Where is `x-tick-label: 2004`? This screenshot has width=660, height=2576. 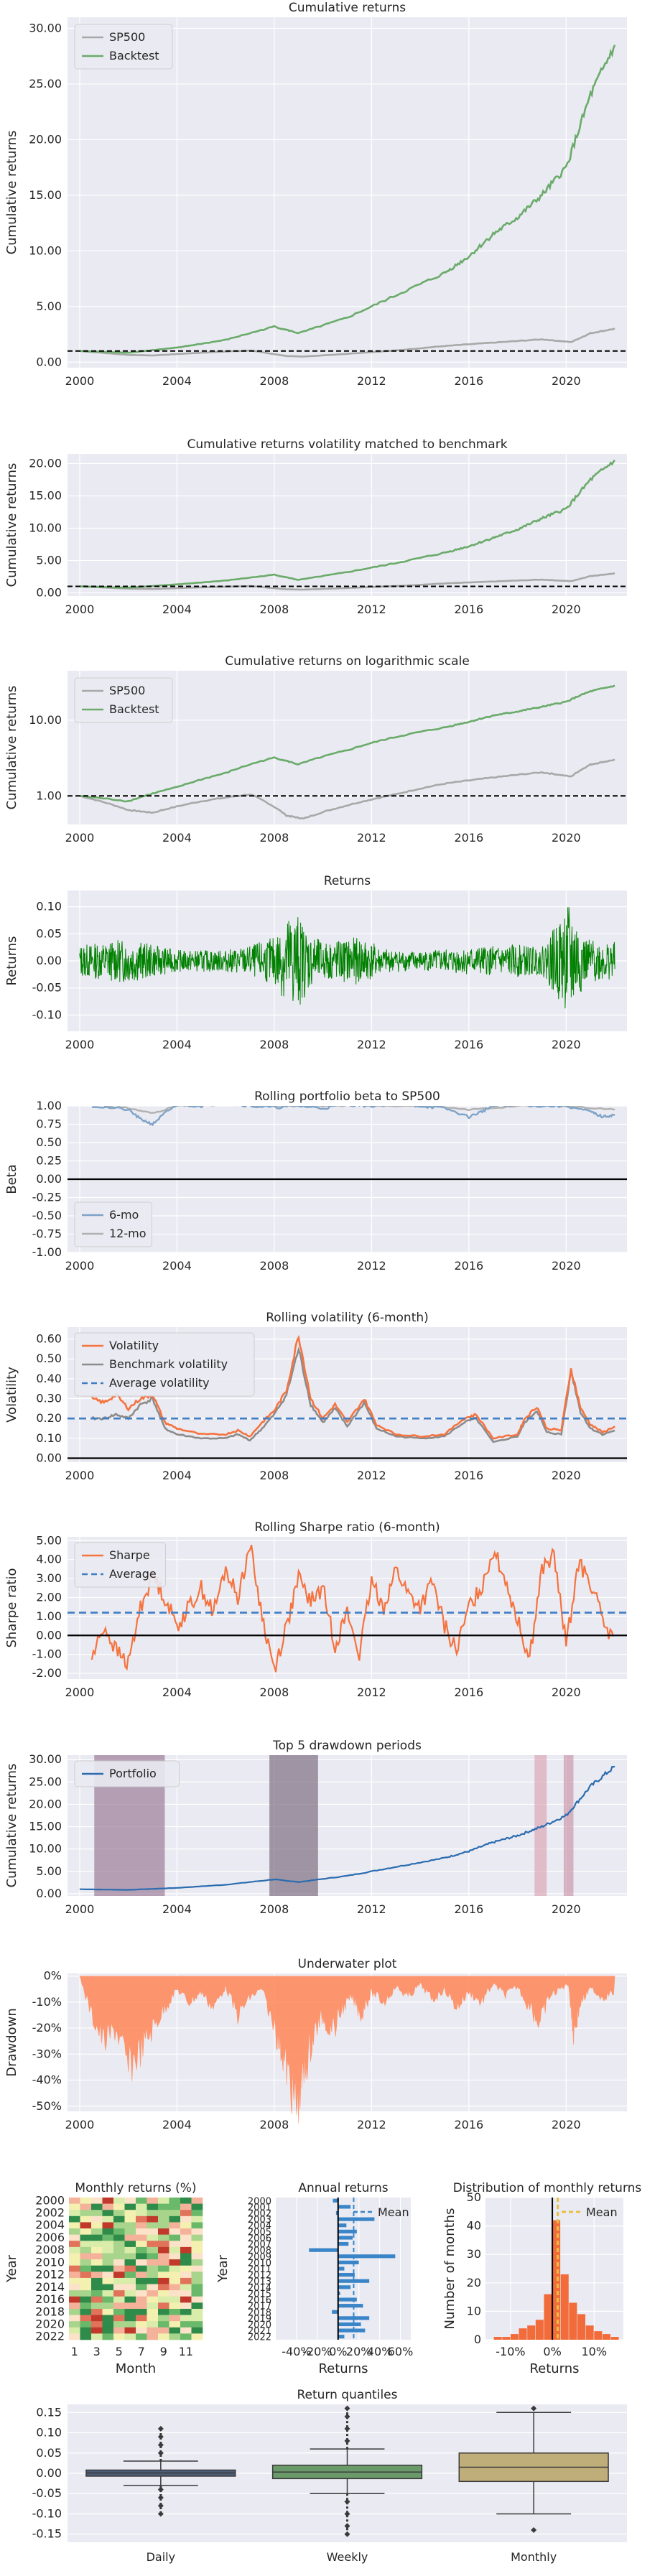 x-tick-label: 2004 is located at coordinates (177, 1476).